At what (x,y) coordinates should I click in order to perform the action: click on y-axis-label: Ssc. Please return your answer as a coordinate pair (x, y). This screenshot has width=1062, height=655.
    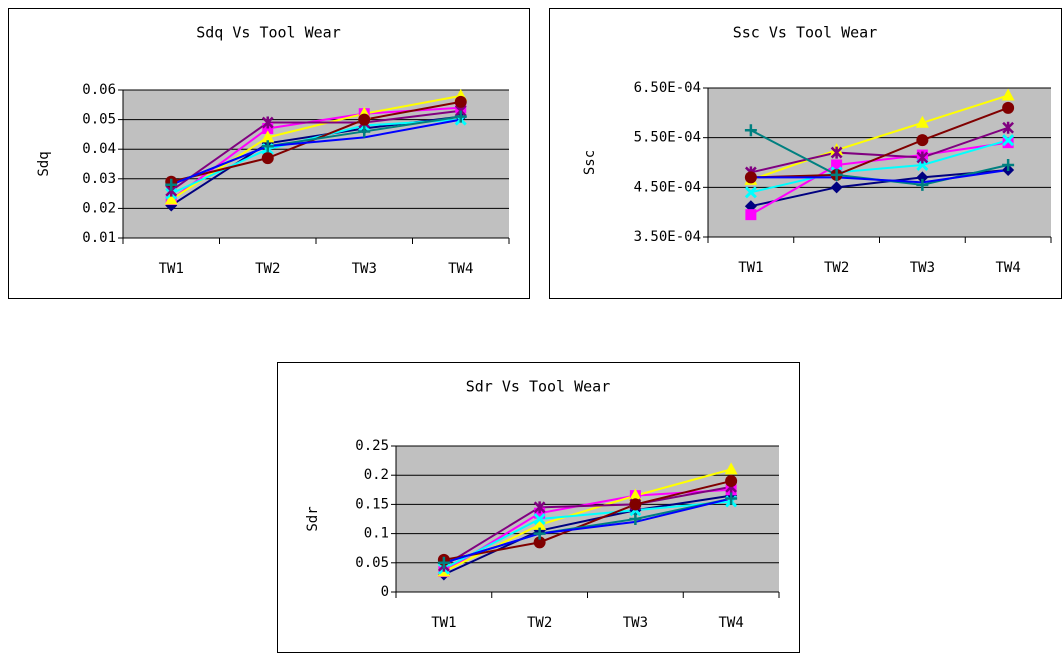
    Looking at the image, I should click on (590, 162).